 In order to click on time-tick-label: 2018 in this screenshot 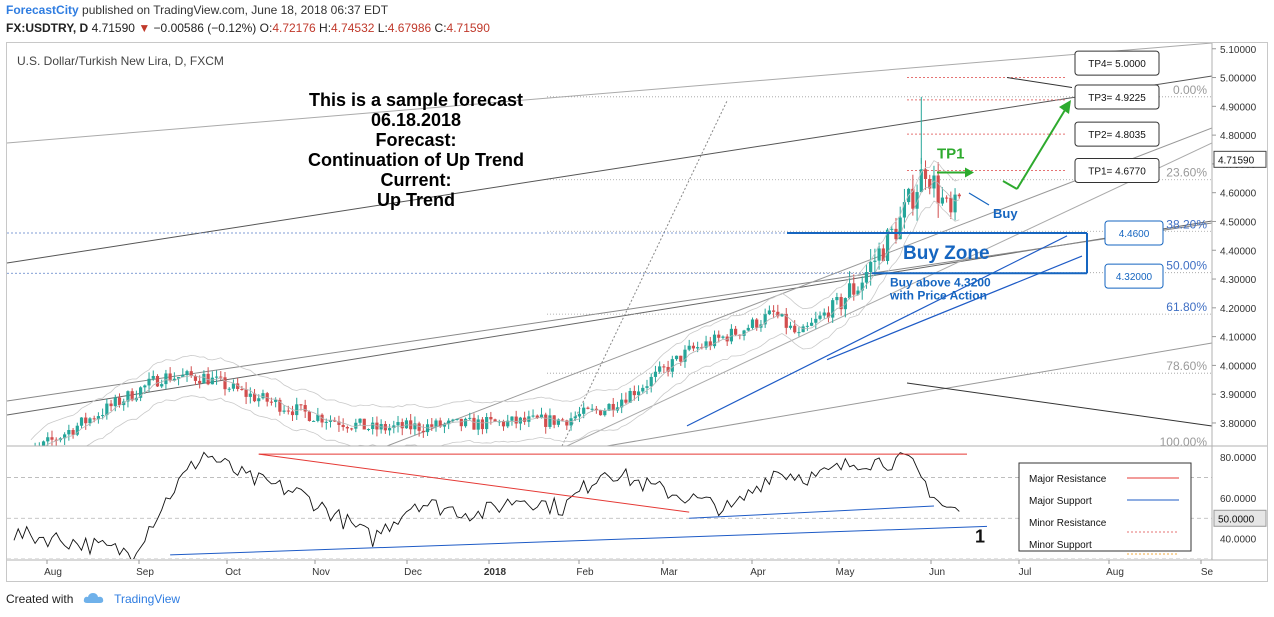, I will do `click(495, 572)`.